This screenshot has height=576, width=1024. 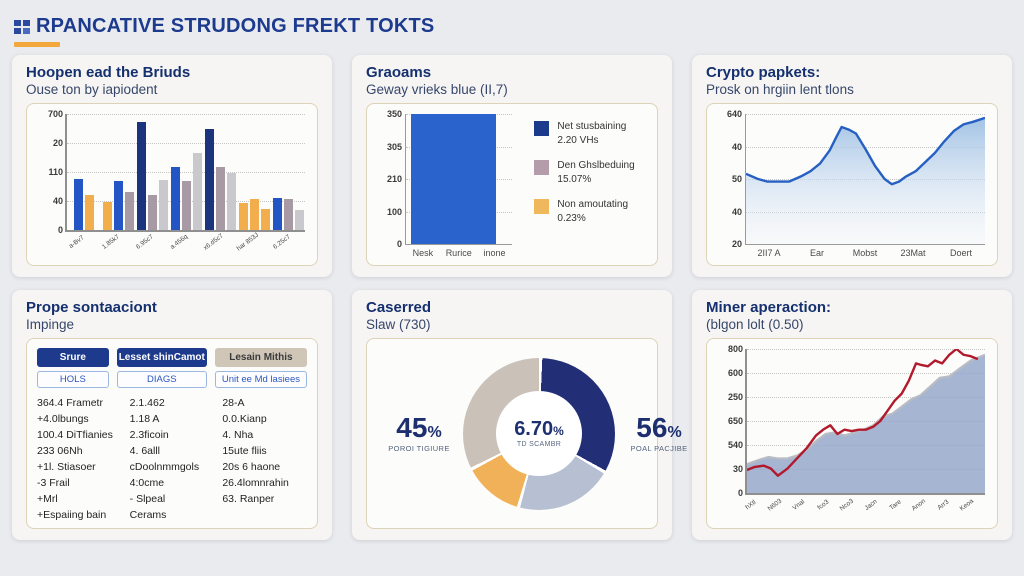 What do you see at coordinates (73, 357) in the screenshot?
I see `column-header-button: Srure` at bounding box center [73, 357].